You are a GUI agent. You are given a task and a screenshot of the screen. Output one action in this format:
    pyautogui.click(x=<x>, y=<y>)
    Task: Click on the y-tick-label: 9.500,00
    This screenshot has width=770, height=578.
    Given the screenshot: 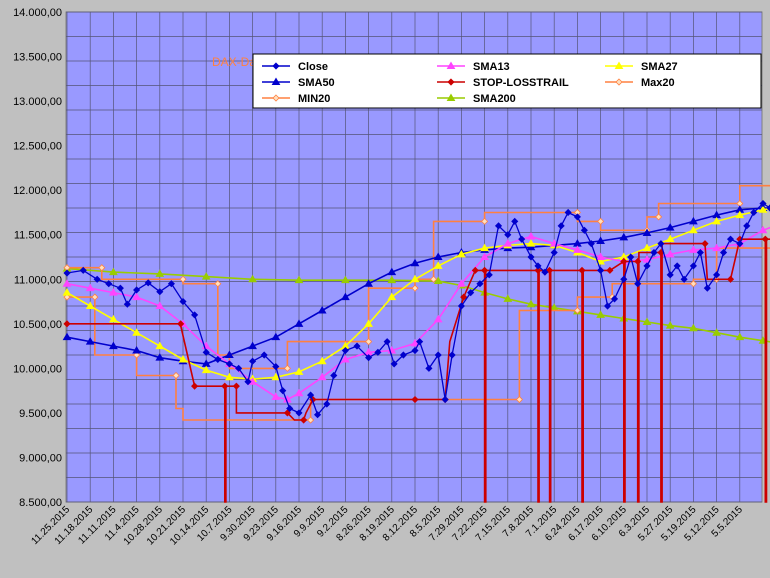 What is the action you would take?
    pyautogui.click(x=40, y=414)
    